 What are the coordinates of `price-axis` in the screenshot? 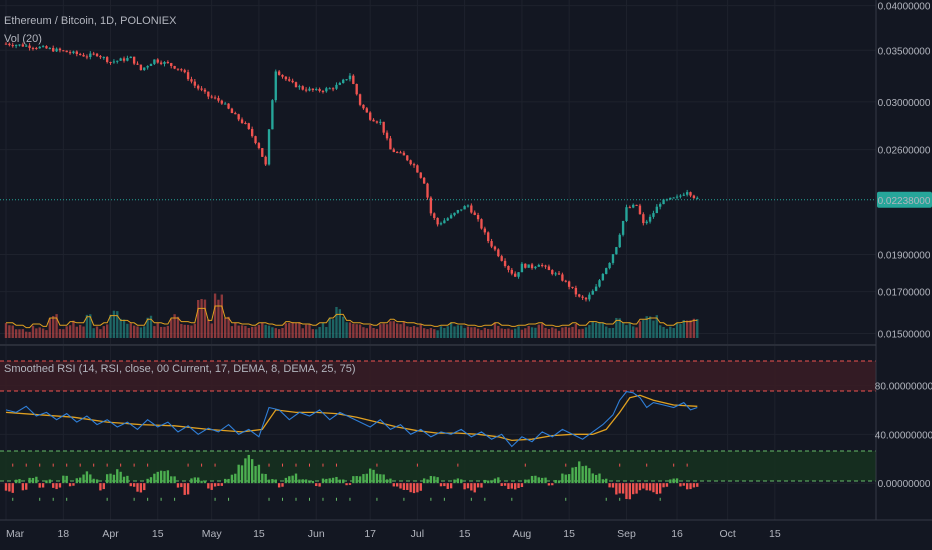 It's located at (904, 275).